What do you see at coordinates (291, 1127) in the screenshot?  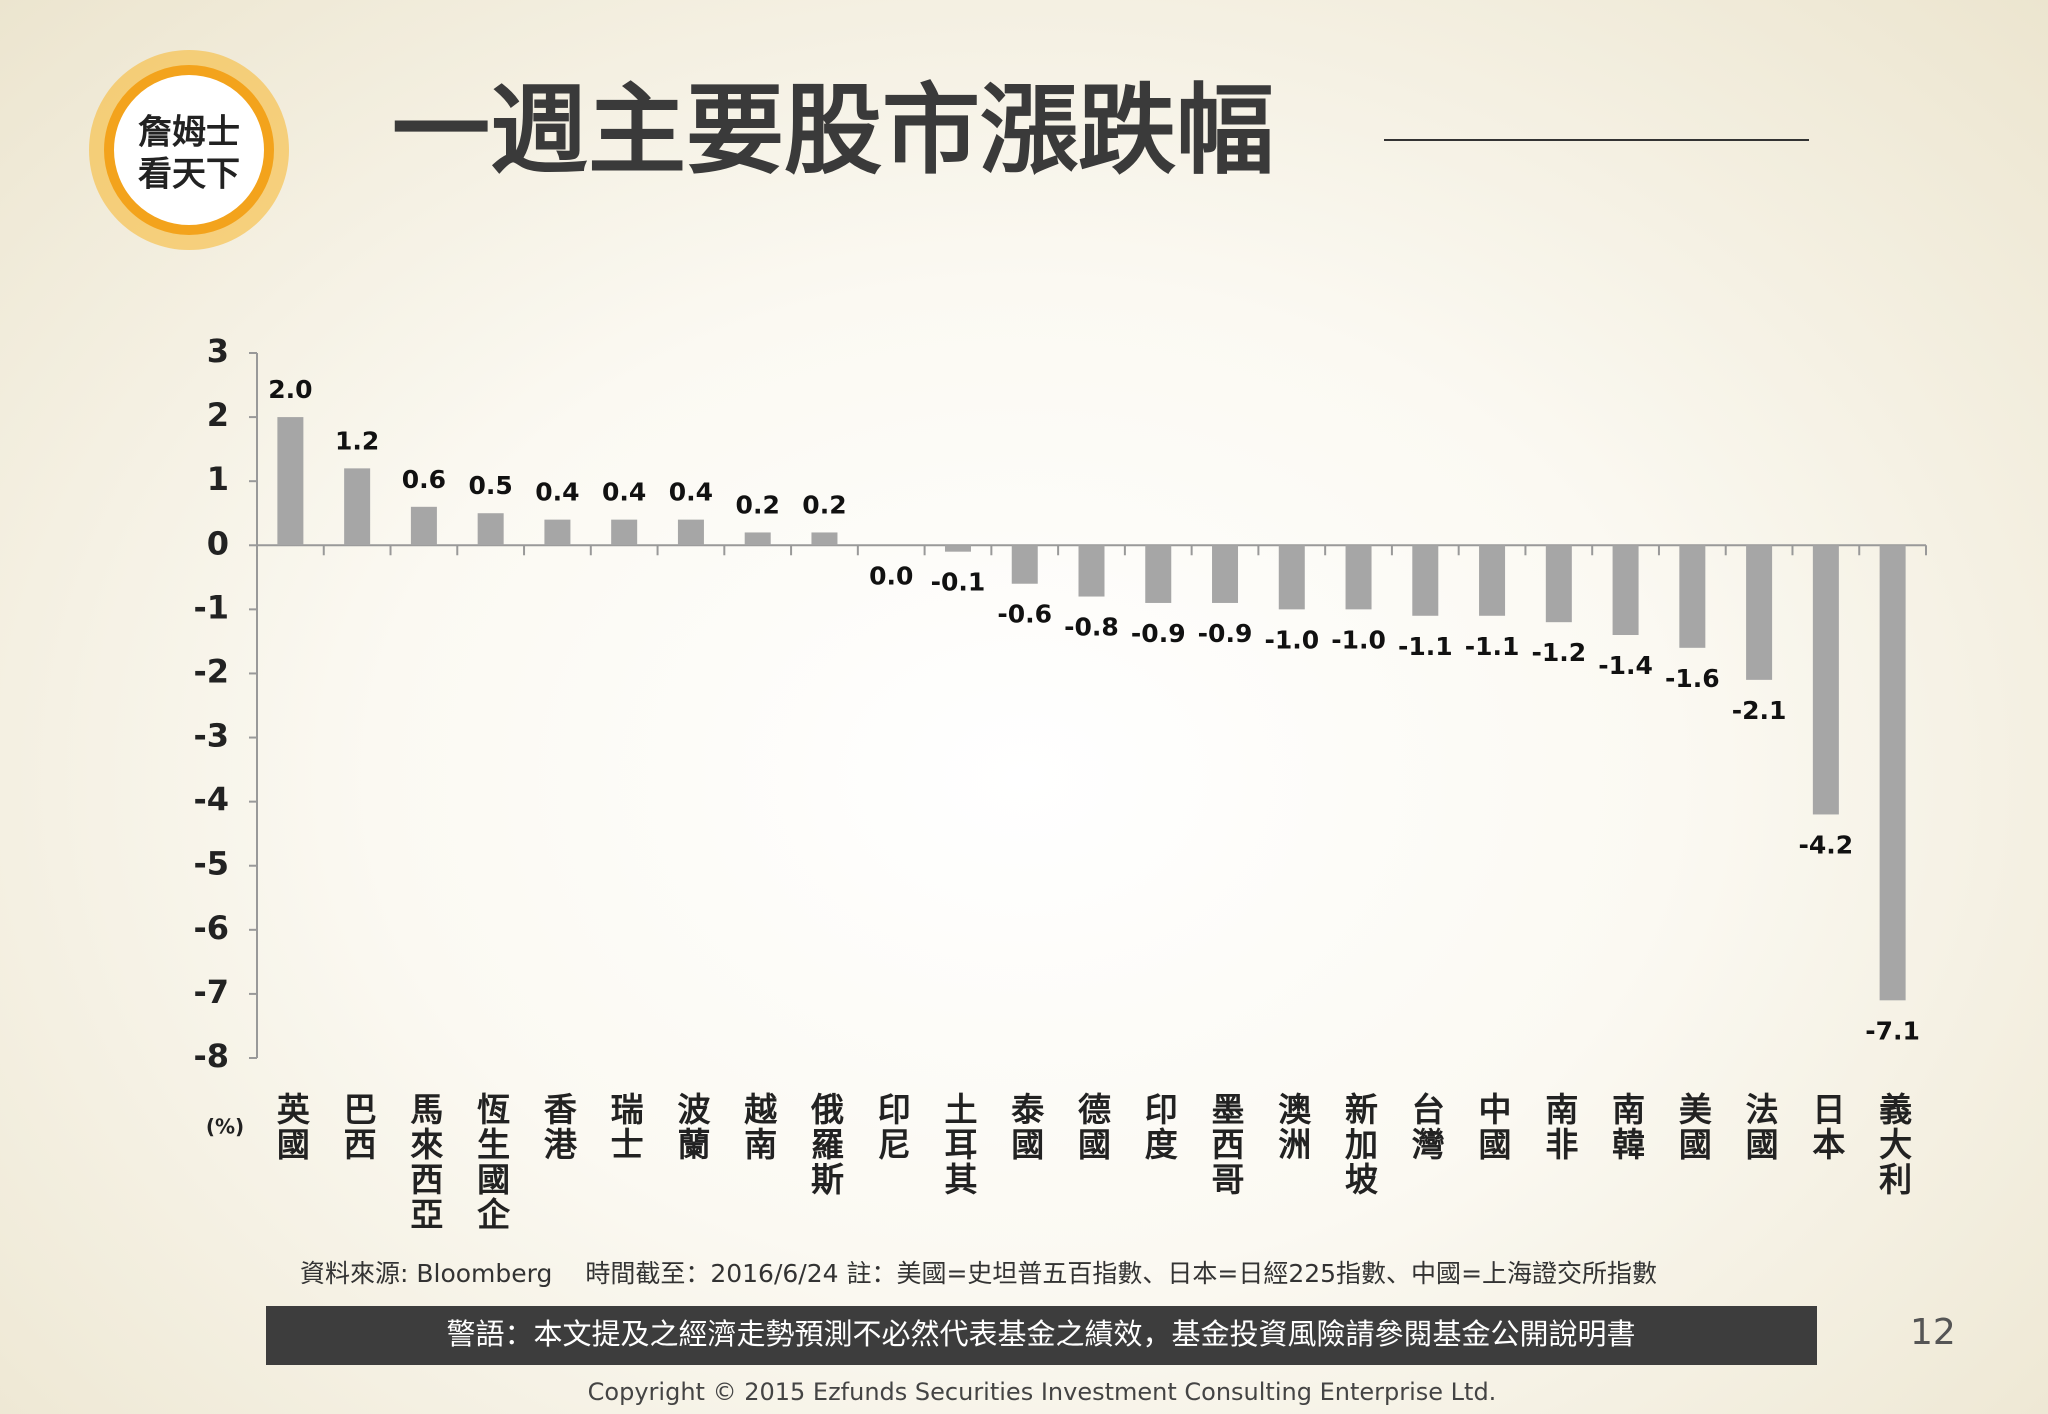 I see `x-tick-label: 英國` at bounding box center [291, 1127].